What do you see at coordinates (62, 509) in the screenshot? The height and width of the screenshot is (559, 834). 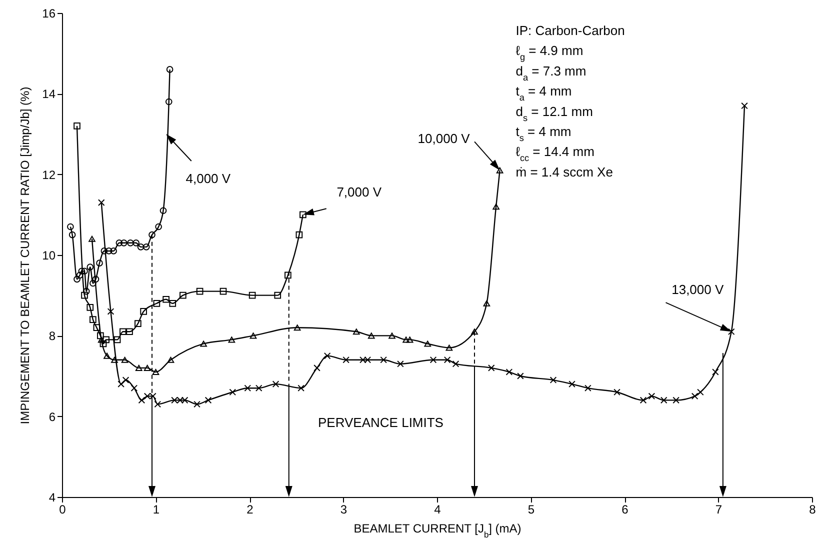 I see `x-tick-label: 0` at bounding box center [62, 509].